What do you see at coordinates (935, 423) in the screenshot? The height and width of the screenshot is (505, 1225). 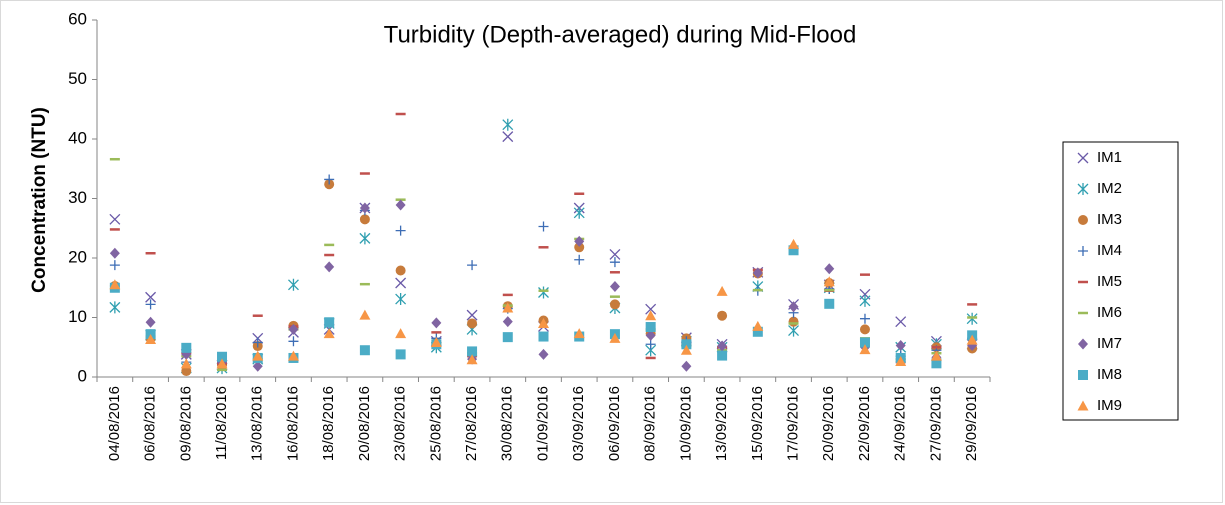 I see `x-tick-label: 27/09/2016` at bounding box center [935, 423].